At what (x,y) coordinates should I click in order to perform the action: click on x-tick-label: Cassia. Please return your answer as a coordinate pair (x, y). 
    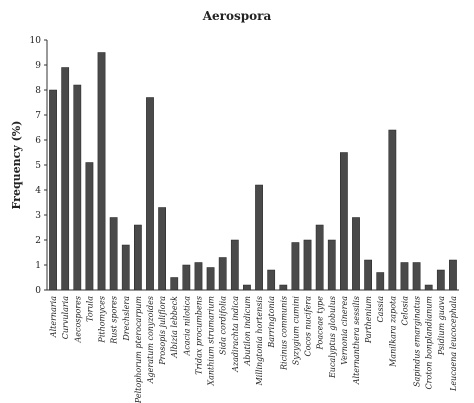
    Looking at the image, I should click on (380, 309).